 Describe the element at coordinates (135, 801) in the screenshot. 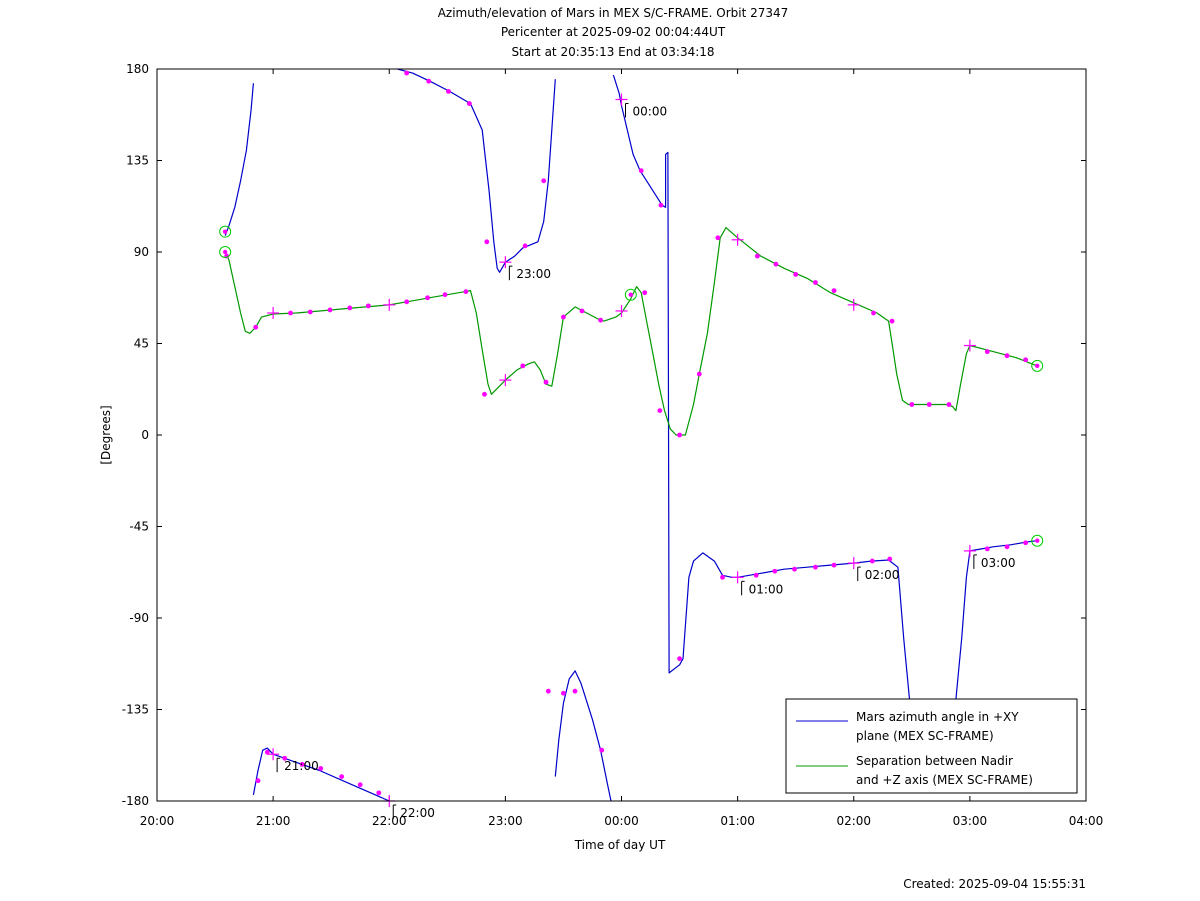

I see `y-tick-label-8: -180` at that location.